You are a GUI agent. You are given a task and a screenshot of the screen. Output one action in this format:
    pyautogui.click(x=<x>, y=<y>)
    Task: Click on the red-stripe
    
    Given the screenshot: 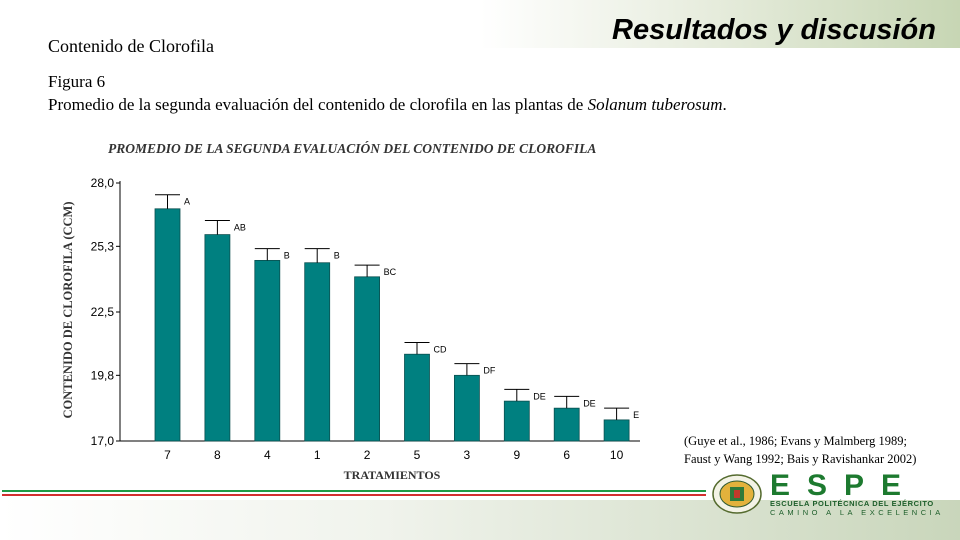 What is the action you would take?
    pyautogui.click(x=354, y=495)
    